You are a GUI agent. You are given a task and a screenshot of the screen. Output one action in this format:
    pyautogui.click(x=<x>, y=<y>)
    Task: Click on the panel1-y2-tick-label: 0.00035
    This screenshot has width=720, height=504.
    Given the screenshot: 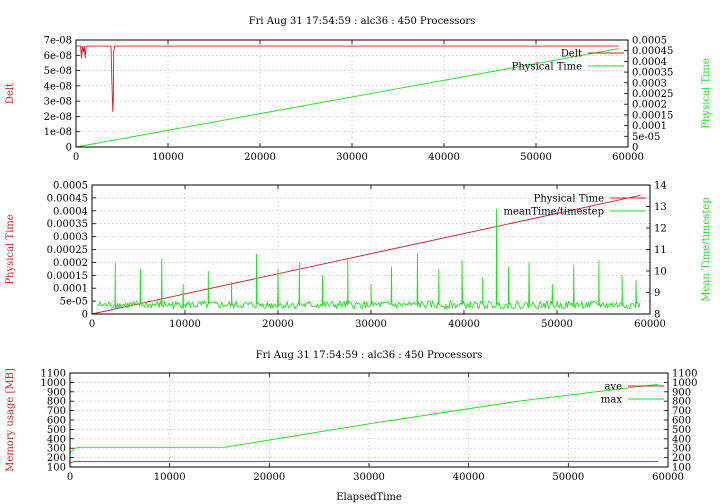 What is the action you would take?
    pyautogui.click(x=652, y=73)
    